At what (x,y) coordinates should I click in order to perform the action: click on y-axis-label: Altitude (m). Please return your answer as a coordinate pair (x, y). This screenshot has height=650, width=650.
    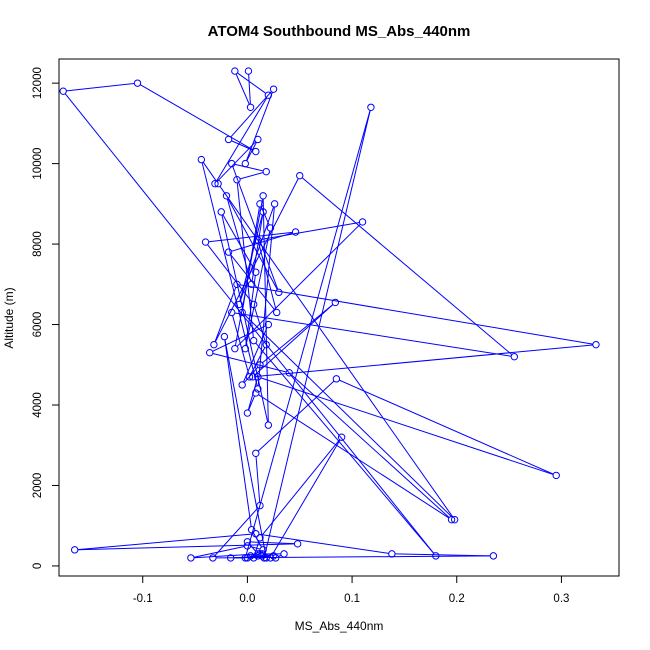
    Looking at the image, I should click on (9, 317).